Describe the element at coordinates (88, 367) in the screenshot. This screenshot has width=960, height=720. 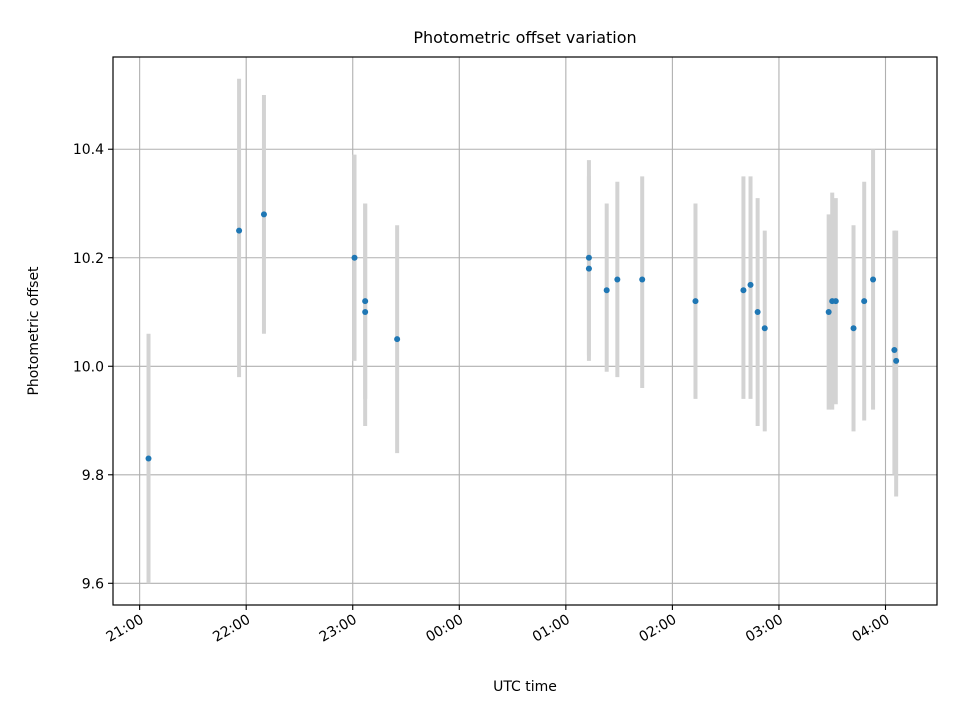
I see `y-tick-label: 10.0` at that location.